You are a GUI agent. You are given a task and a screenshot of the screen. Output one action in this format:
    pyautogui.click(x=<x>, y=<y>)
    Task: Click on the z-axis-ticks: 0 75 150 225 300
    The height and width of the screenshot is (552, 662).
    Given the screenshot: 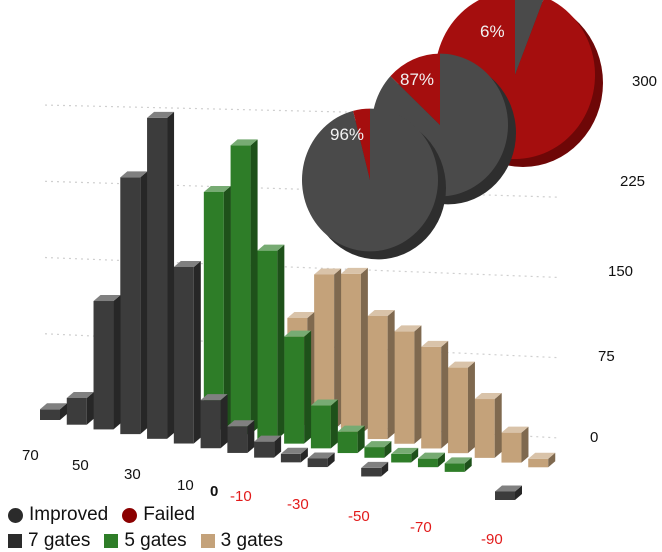 What is the action you would take?
    pyautogui.click(x=623, y=259)
    